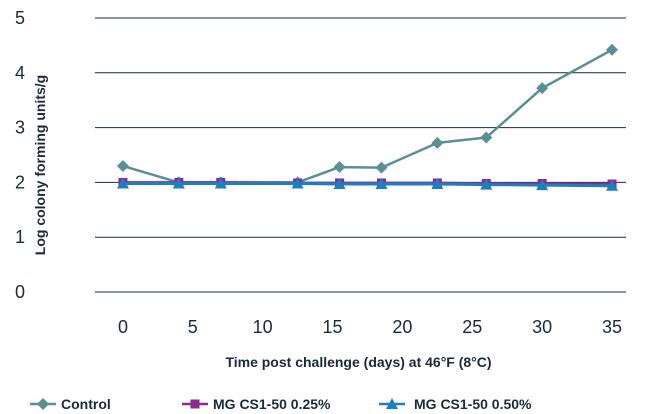 The image size is (651, 414). I want to click on x-tick-label: 25, so click(472, 327).